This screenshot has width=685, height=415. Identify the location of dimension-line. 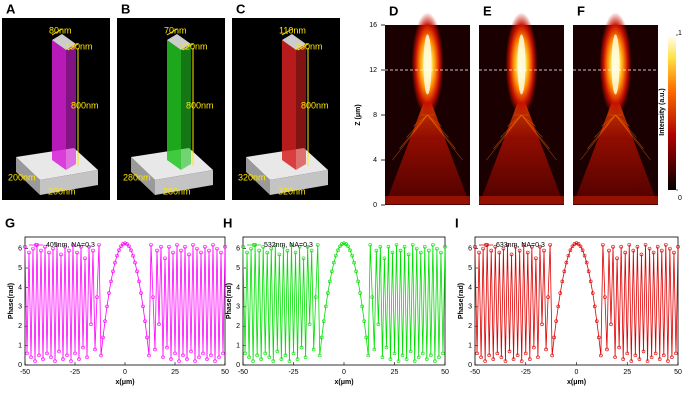
(188, 47).